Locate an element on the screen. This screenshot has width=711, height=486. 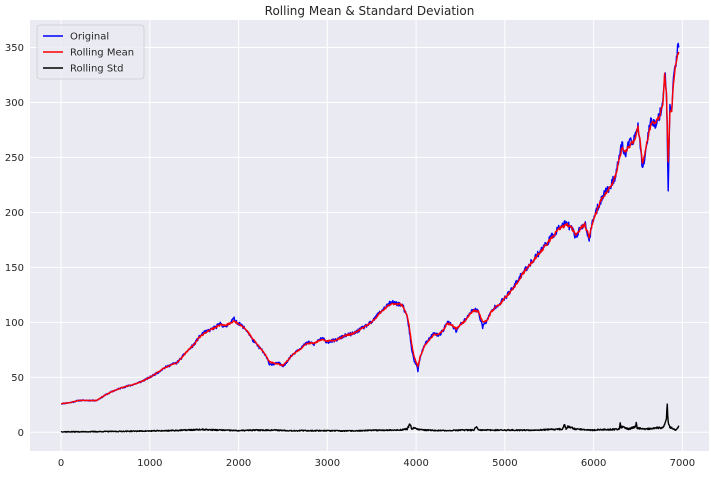
x-tick-label: 2000 is located at coordinates (238, 463).